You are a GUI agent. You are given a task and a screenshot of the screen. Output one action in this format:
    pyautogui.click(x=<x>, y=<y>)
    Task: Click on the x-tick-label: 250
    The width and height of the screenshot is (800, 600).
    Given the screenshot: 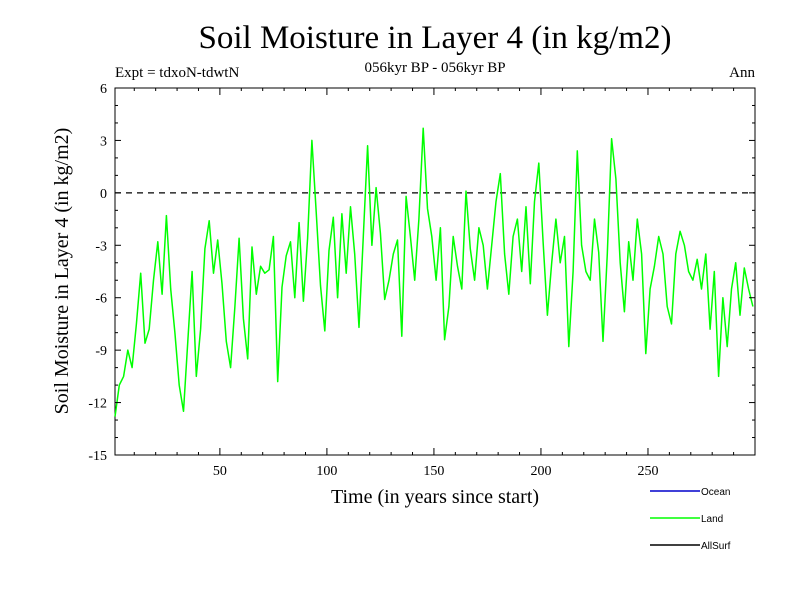 What is the action you would take?
    pyautogui.click(x=647, y=471)
    